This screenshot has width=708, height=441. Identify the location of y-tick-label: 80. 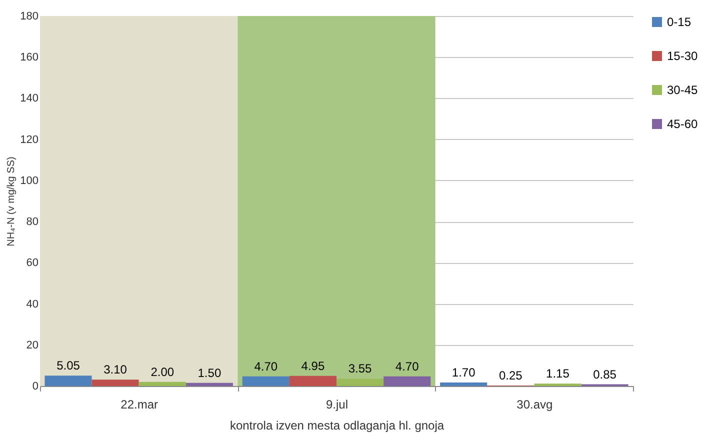
(32, 222).